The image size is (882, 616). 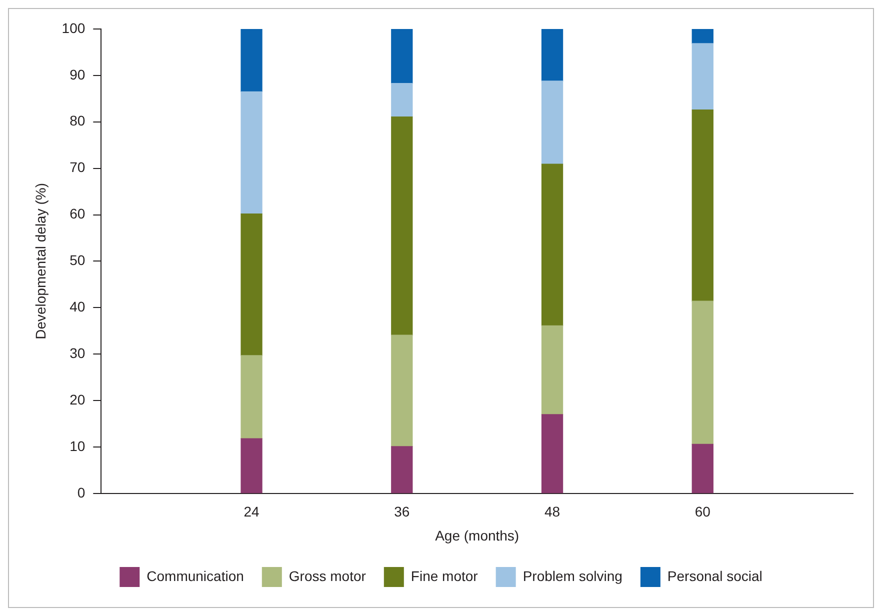 I want to click on x-tick-label: 60, so click(x=702, y=512).